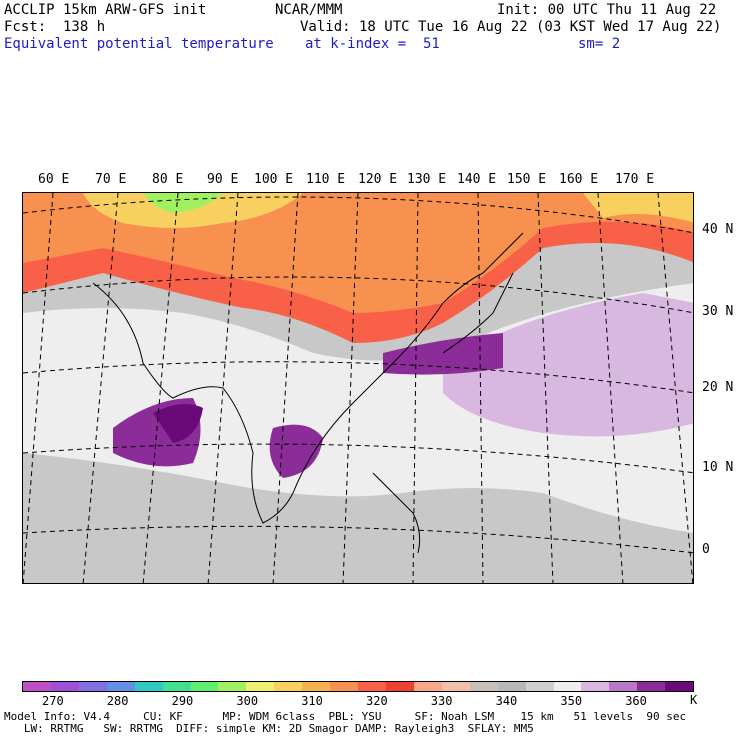  I want to click on colorbar-label: 310, so click(312, 701).